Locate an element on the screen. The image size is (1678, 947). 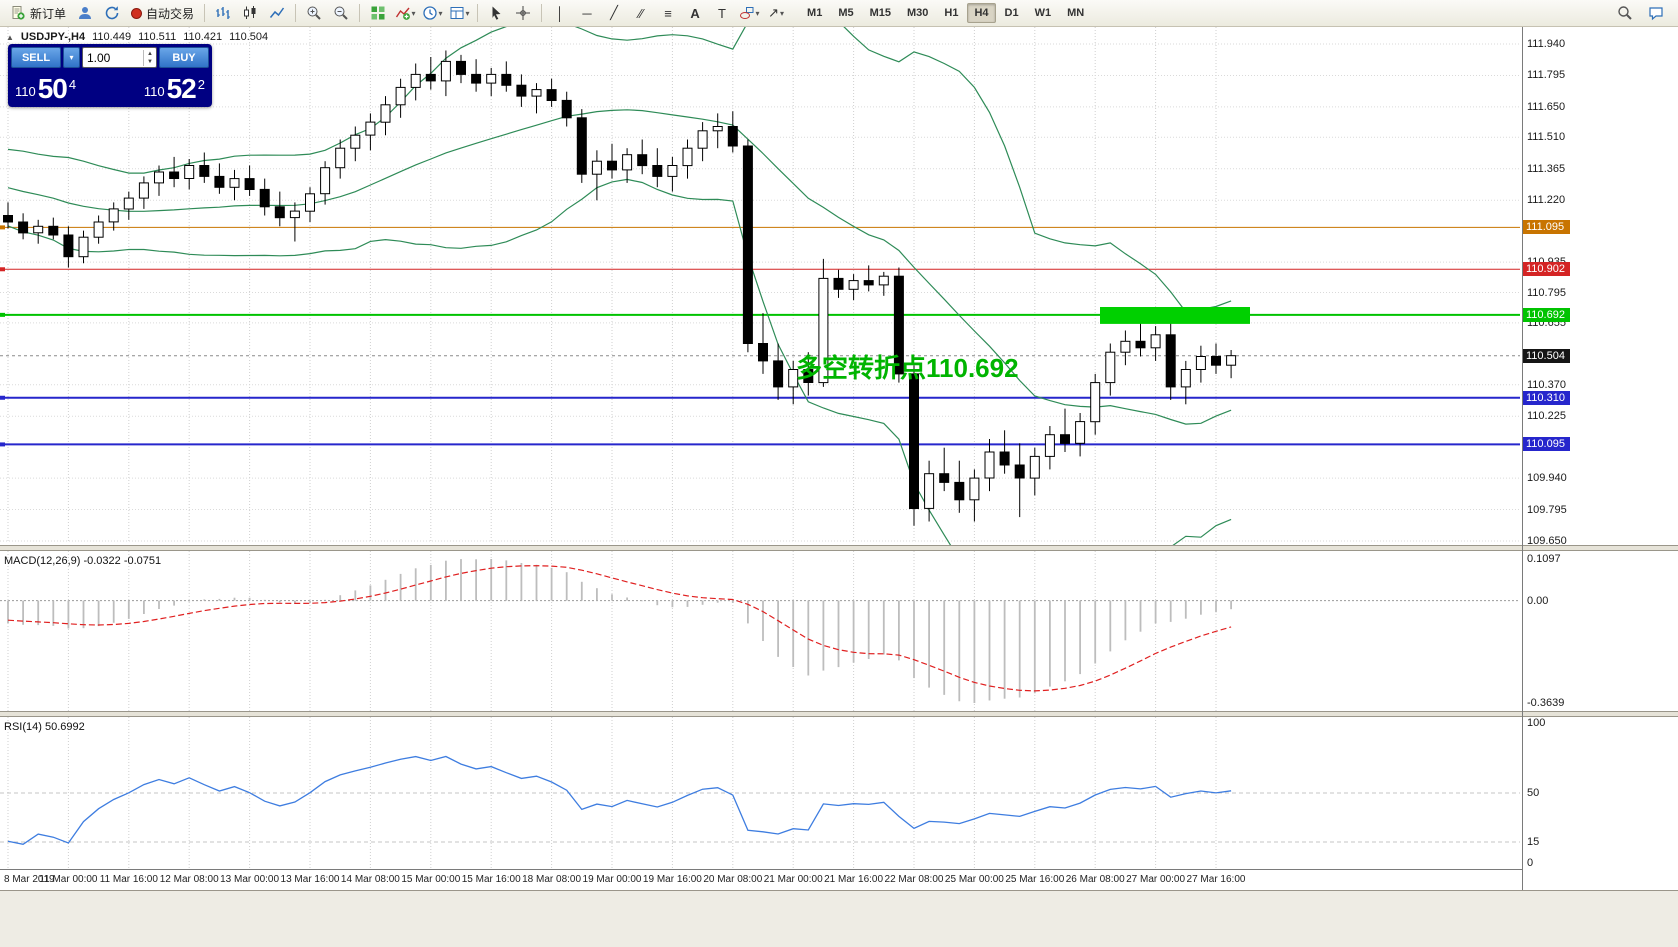
zoom-out-icon is located at coordinates (341, 13).